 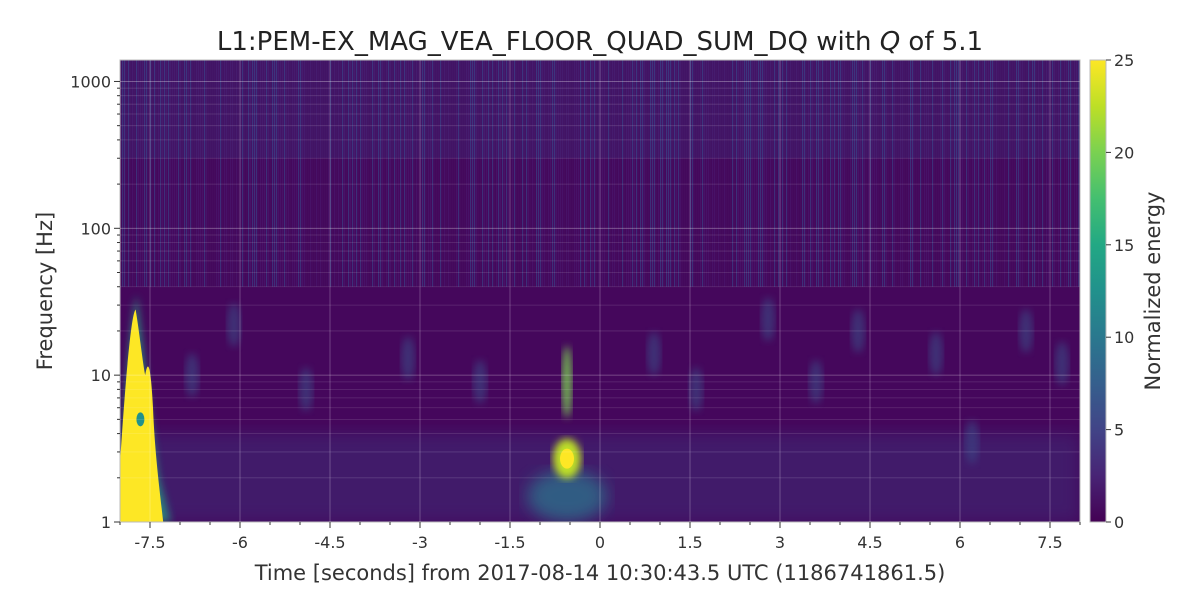 I want to click on hf-tint, so click(x=600, y=109).